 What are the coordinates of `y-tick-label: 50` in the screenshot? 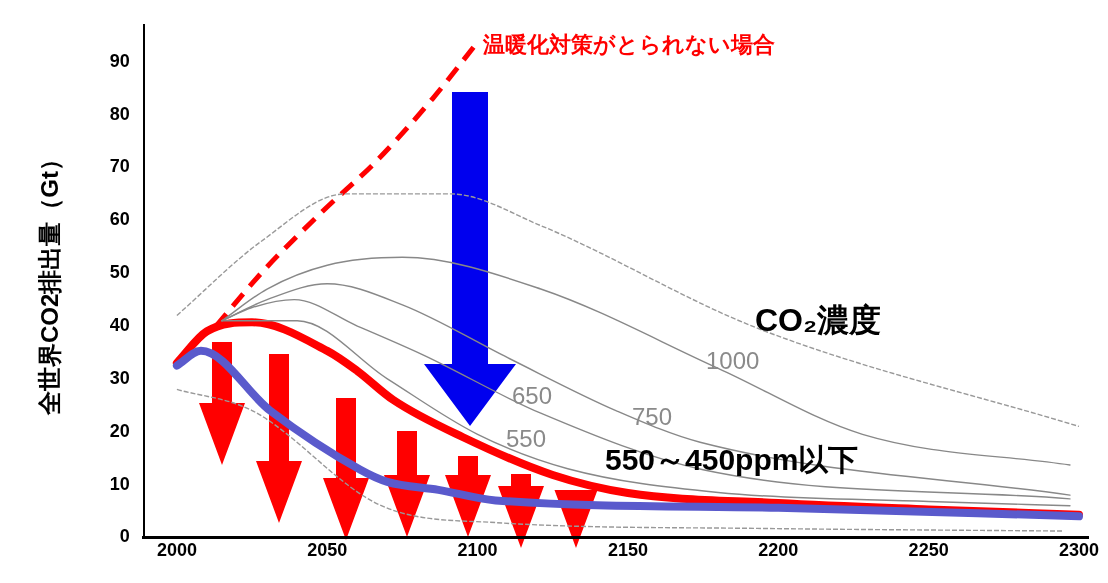 It's located at (119, 272).